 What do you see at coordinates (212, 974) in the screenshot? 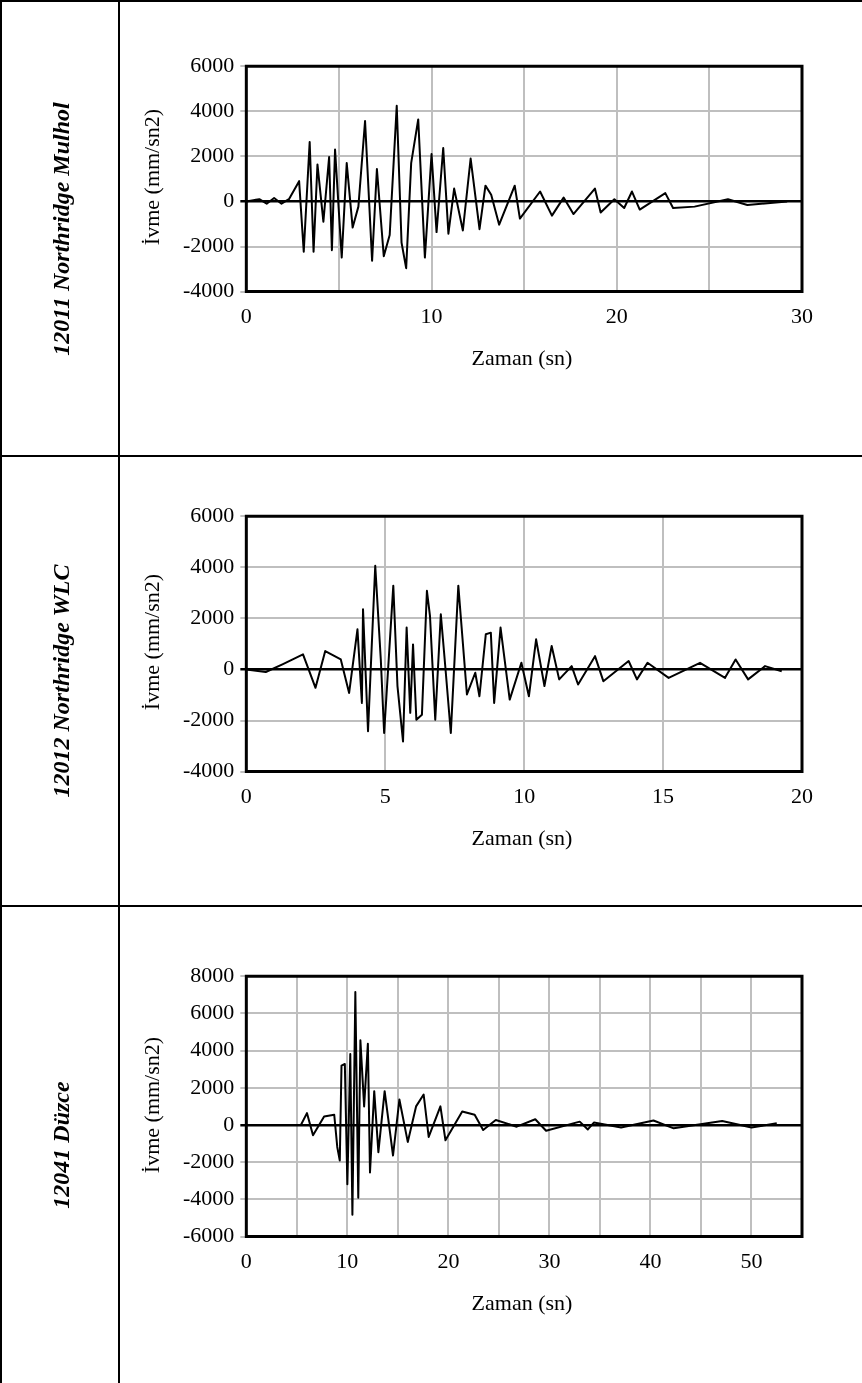
I see `y-tick-label: 8000` at bounding box center [212, 974].